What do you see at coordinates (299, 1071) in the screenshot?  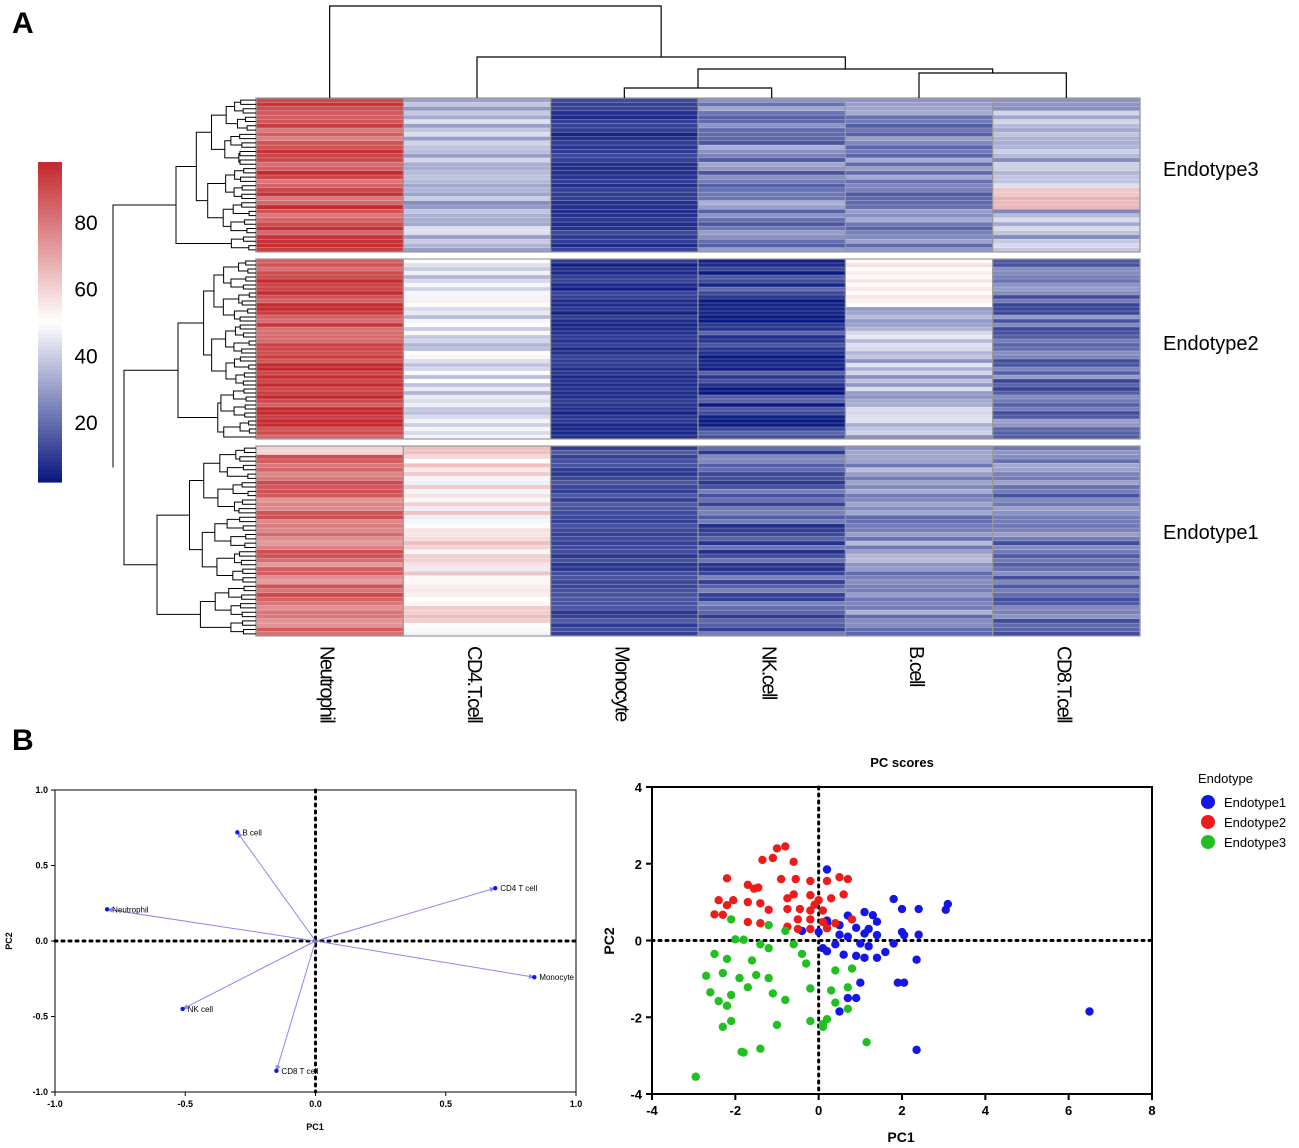 I see `loading-point-label: CD8 T cell` at bounding box center [299, 1071].